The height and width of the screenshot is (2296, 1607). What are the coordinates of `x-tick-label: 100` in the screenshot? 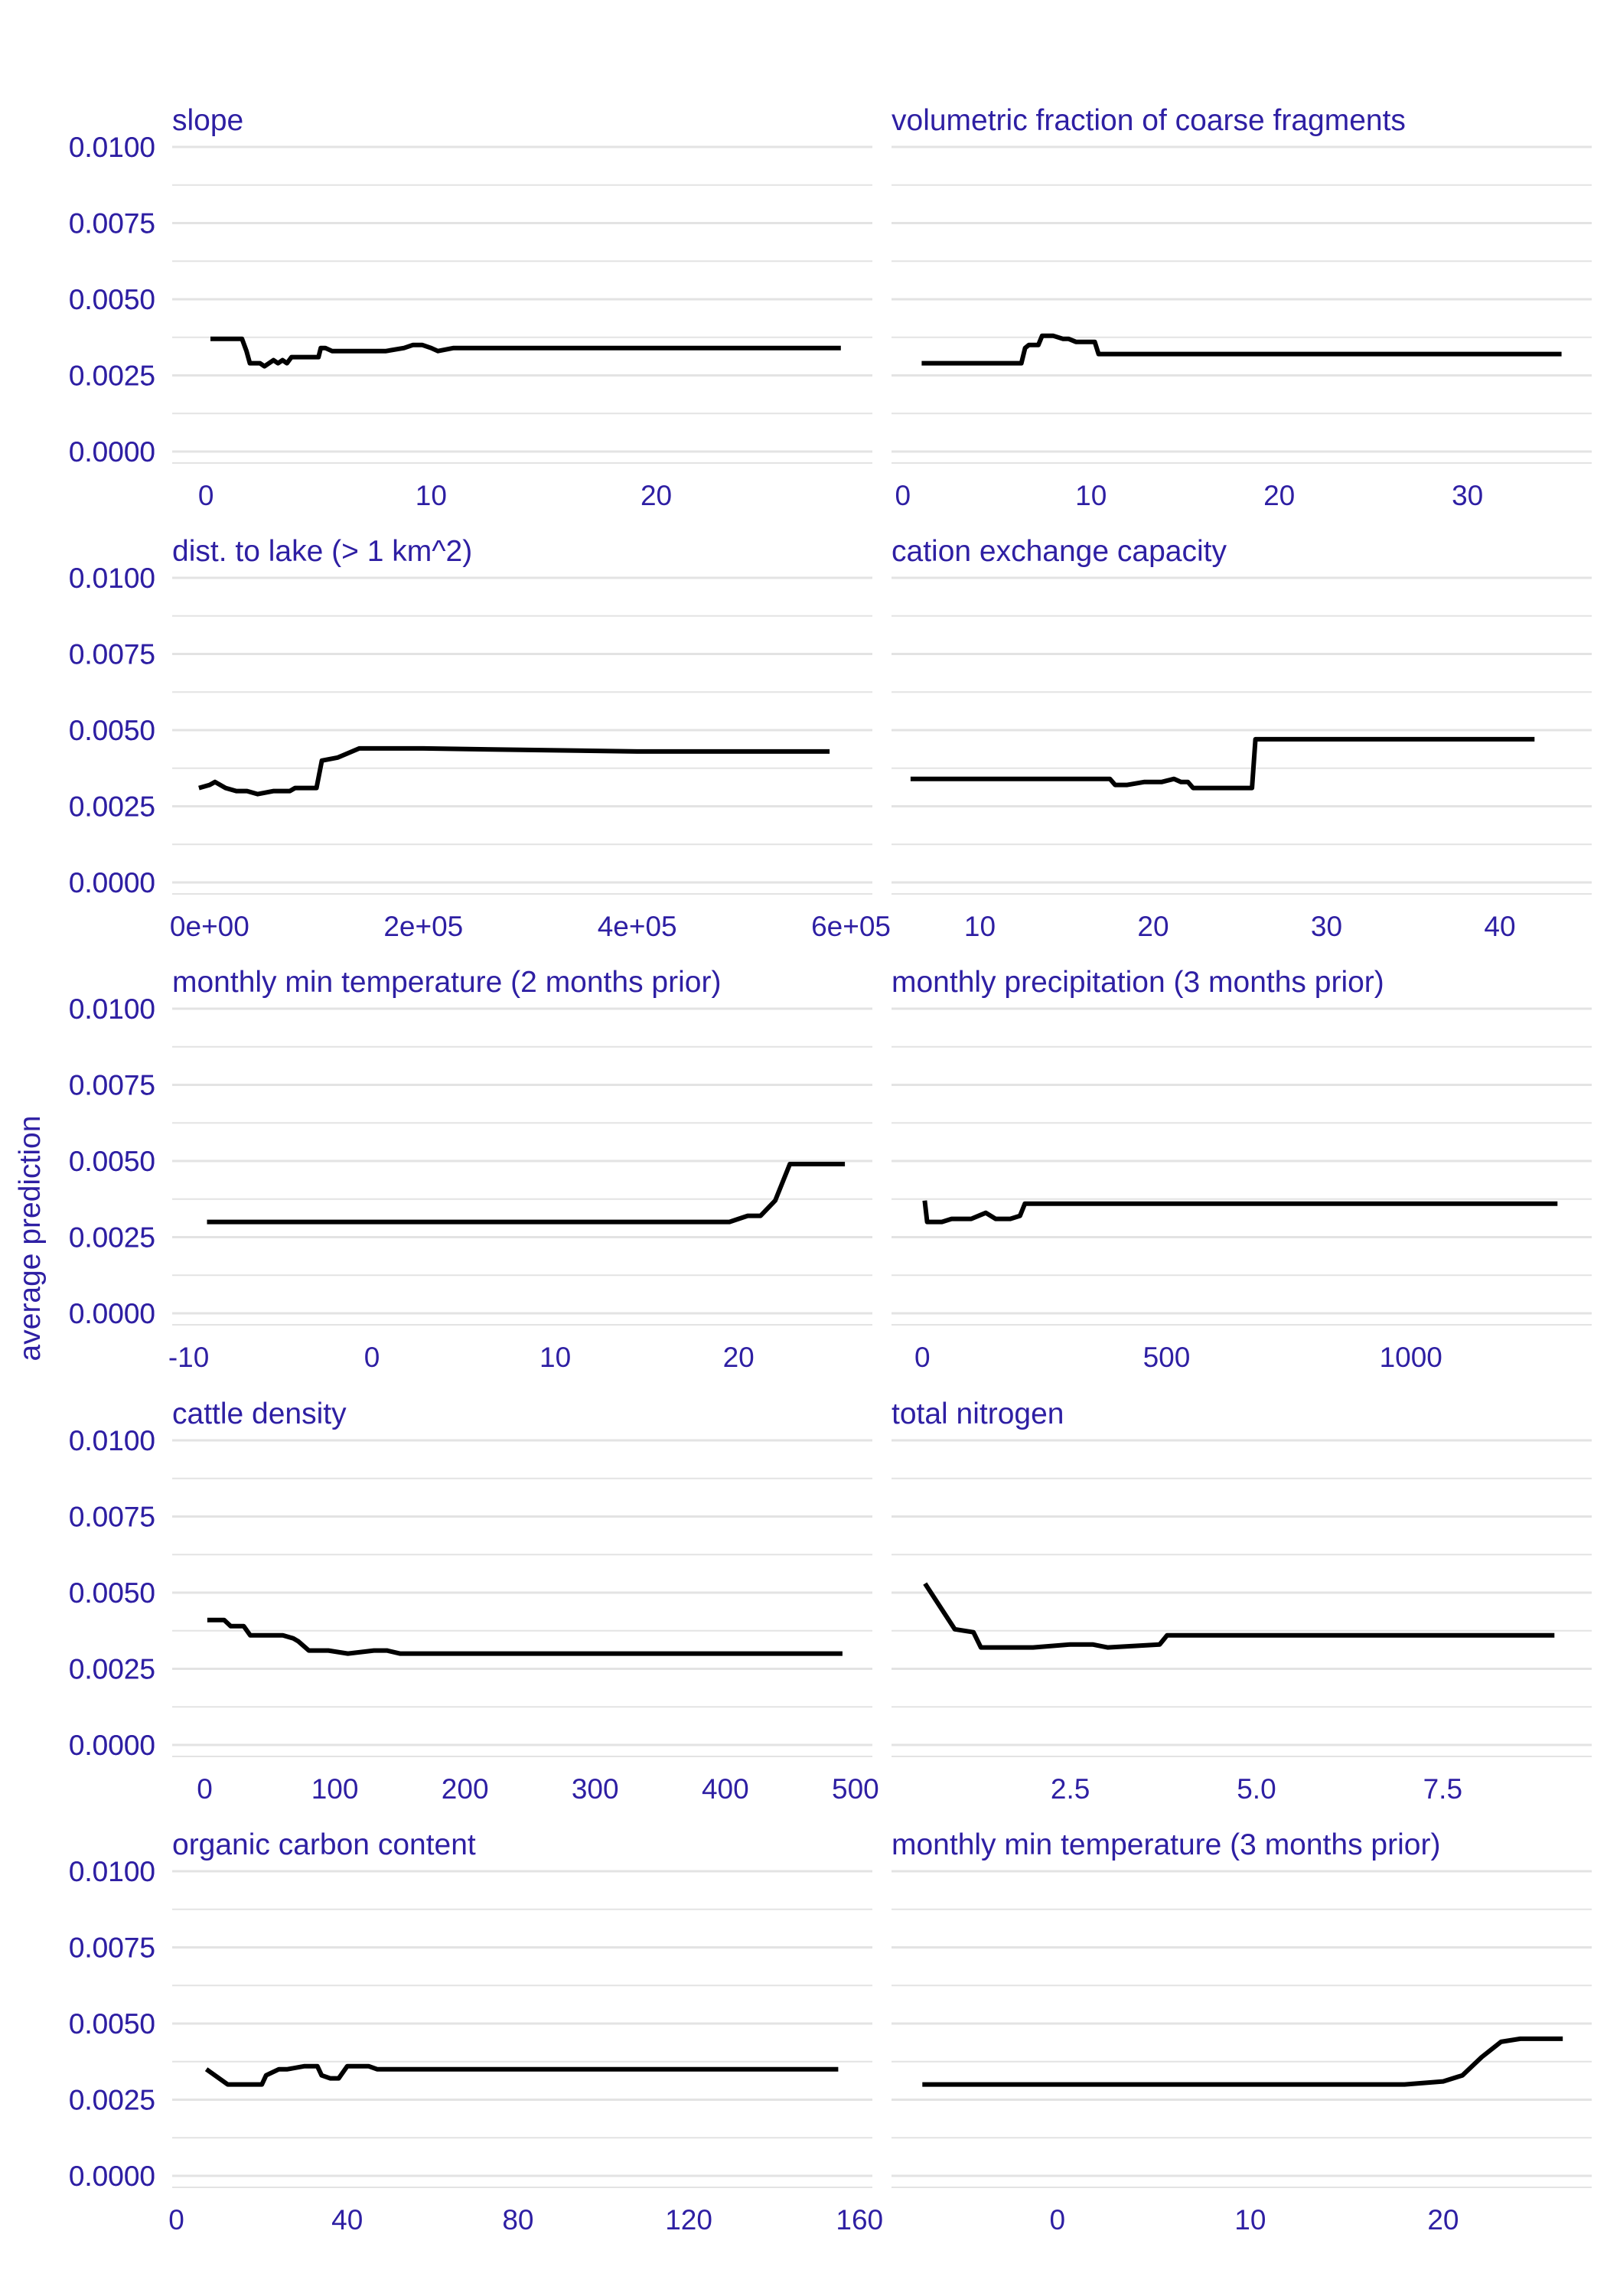 It's located at (335, 1789).